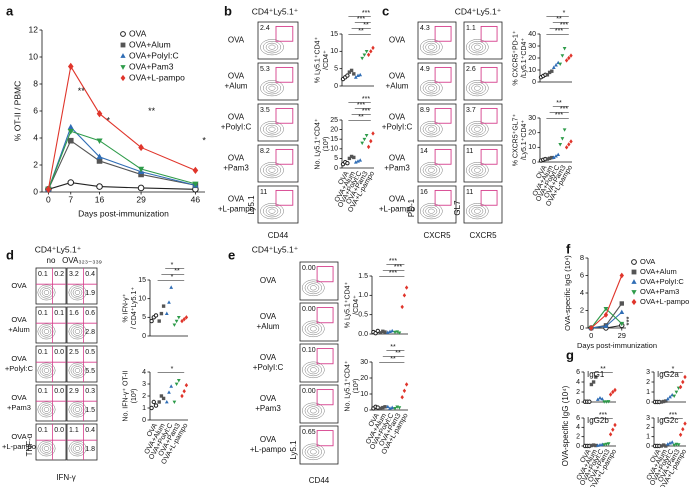 Image resolution: width=700 pixels, height=487 pixels. Describe the element at coordinates (532, 58) in the screenshot. I see `y-tick-label: 20` at that location.